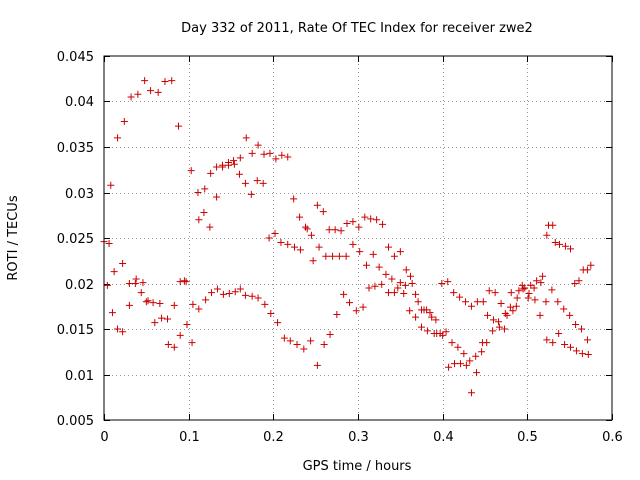 Image resolution: width=640 pixels, height=480 pixels. What do you see at coordinates (612, 437) in the screenshot?
I see `x-tick-label: 0.6` at bounding box center [612, 437].